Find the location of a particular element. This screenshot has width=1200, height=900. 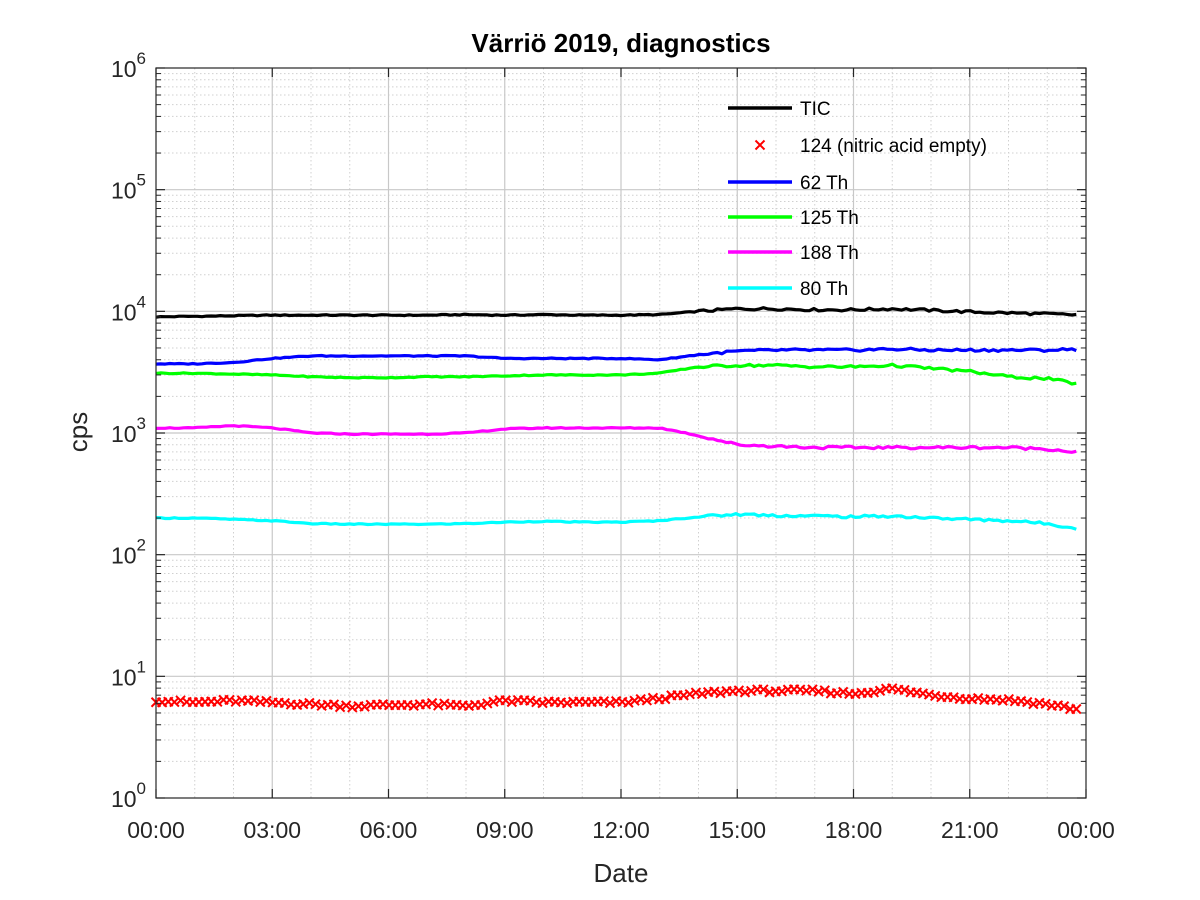

y-tick-labels: 10⁰ 10¹ 10² 10³ 10⁴ 10⁵ 10⁶ is located at coordinates (128, 430).